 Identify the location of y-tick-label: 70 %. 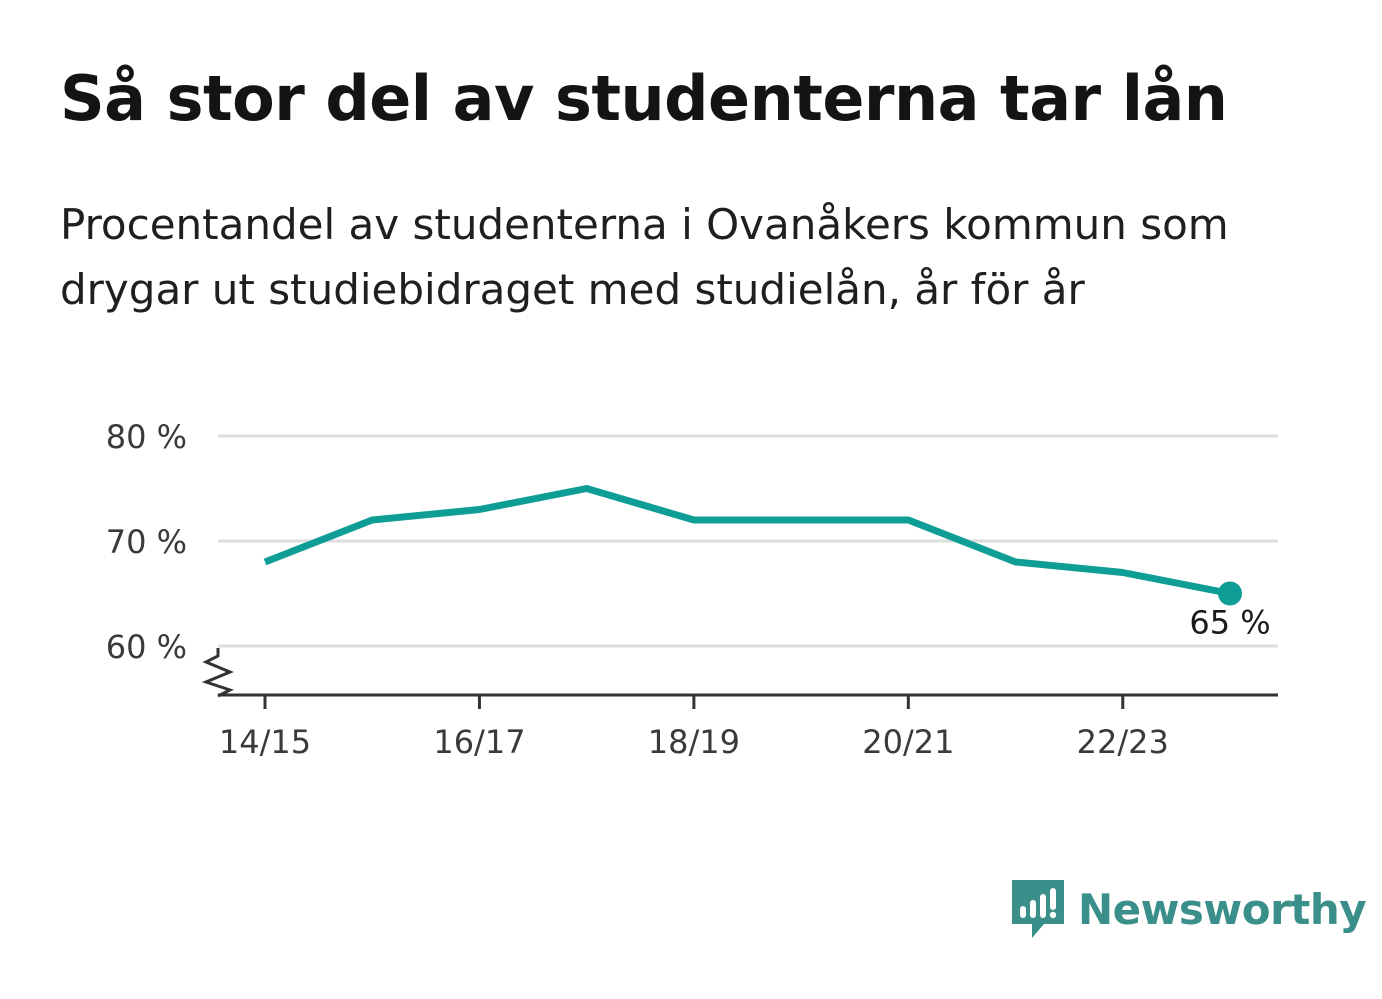
(146, 542).